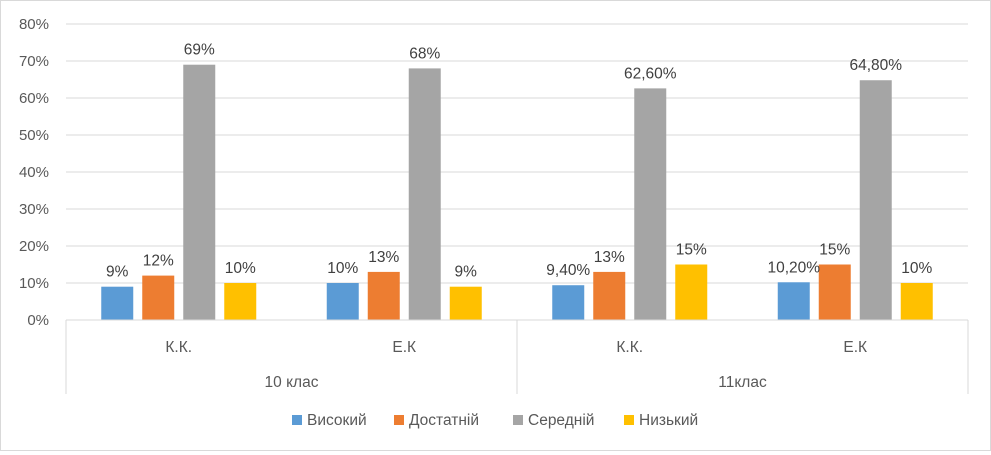  Describe the element at coordinates (424, 53) in the screenshot. I see `data-label: 68%` at that location.